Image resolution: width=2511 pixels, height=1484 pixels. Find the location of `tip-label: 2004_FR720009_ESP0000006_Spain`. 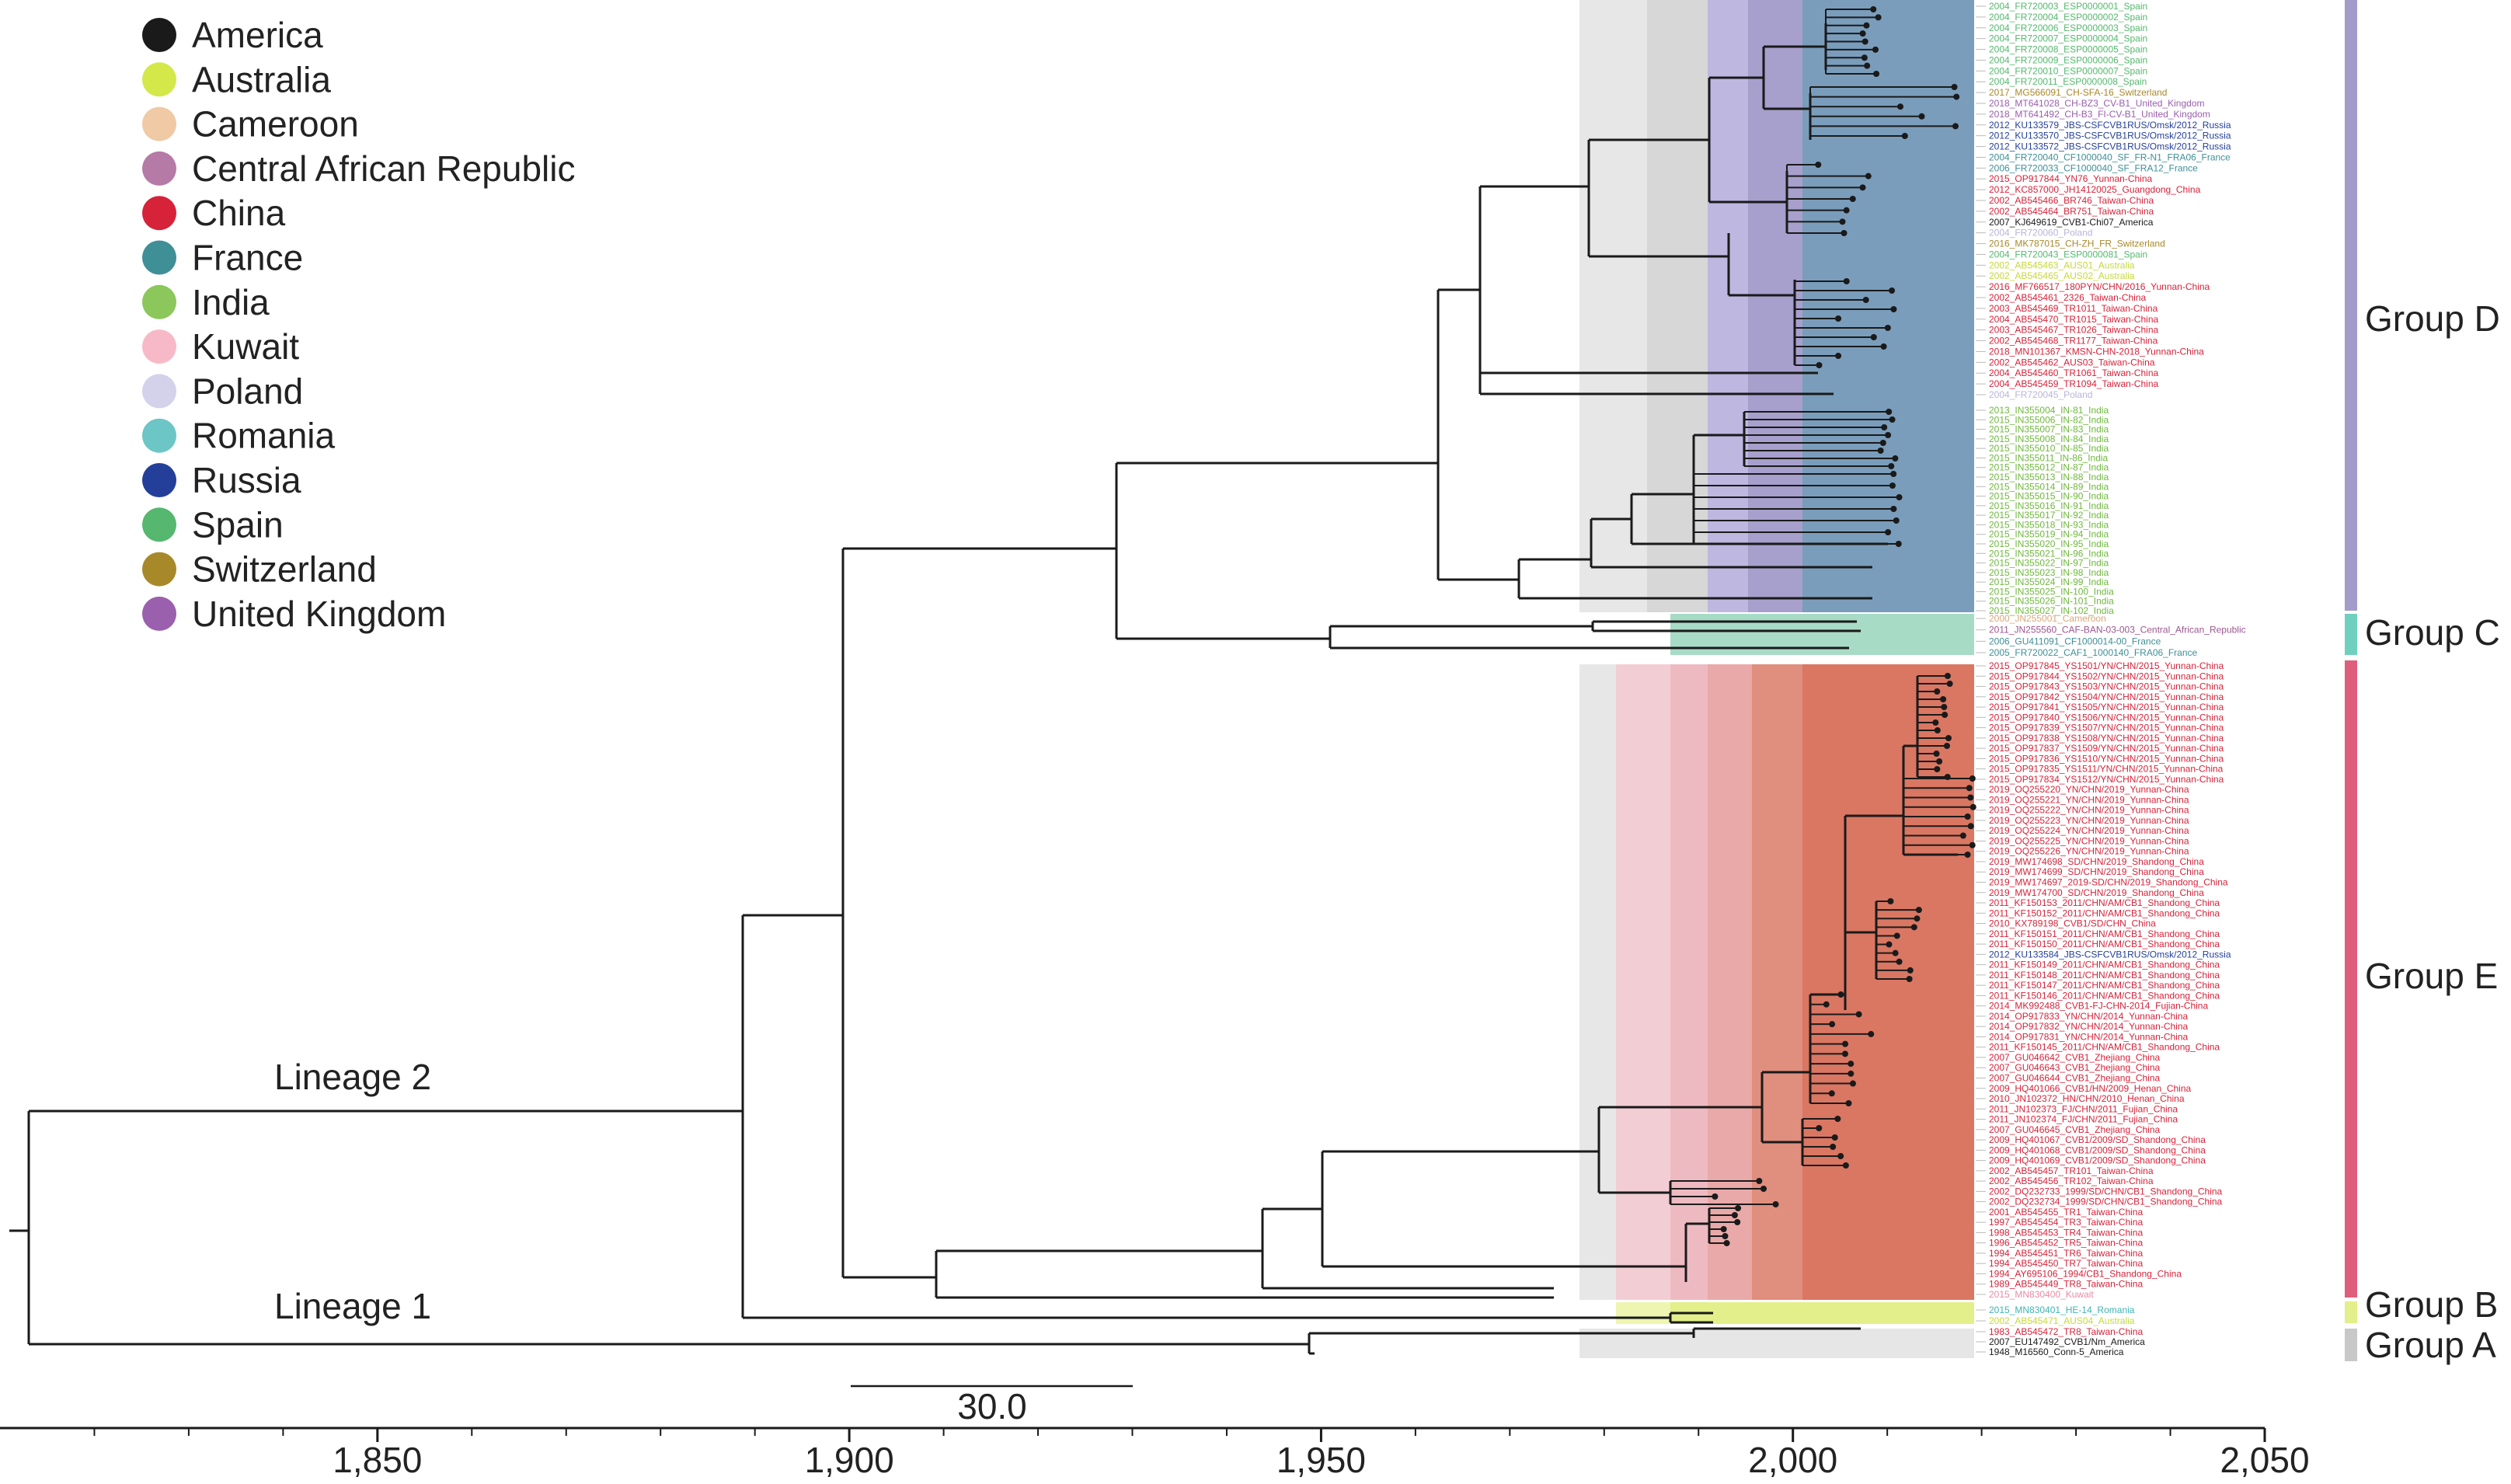

tip-label: 2004_FR720009_ESP0000006_Spain is located at coordinates (2068, 59).